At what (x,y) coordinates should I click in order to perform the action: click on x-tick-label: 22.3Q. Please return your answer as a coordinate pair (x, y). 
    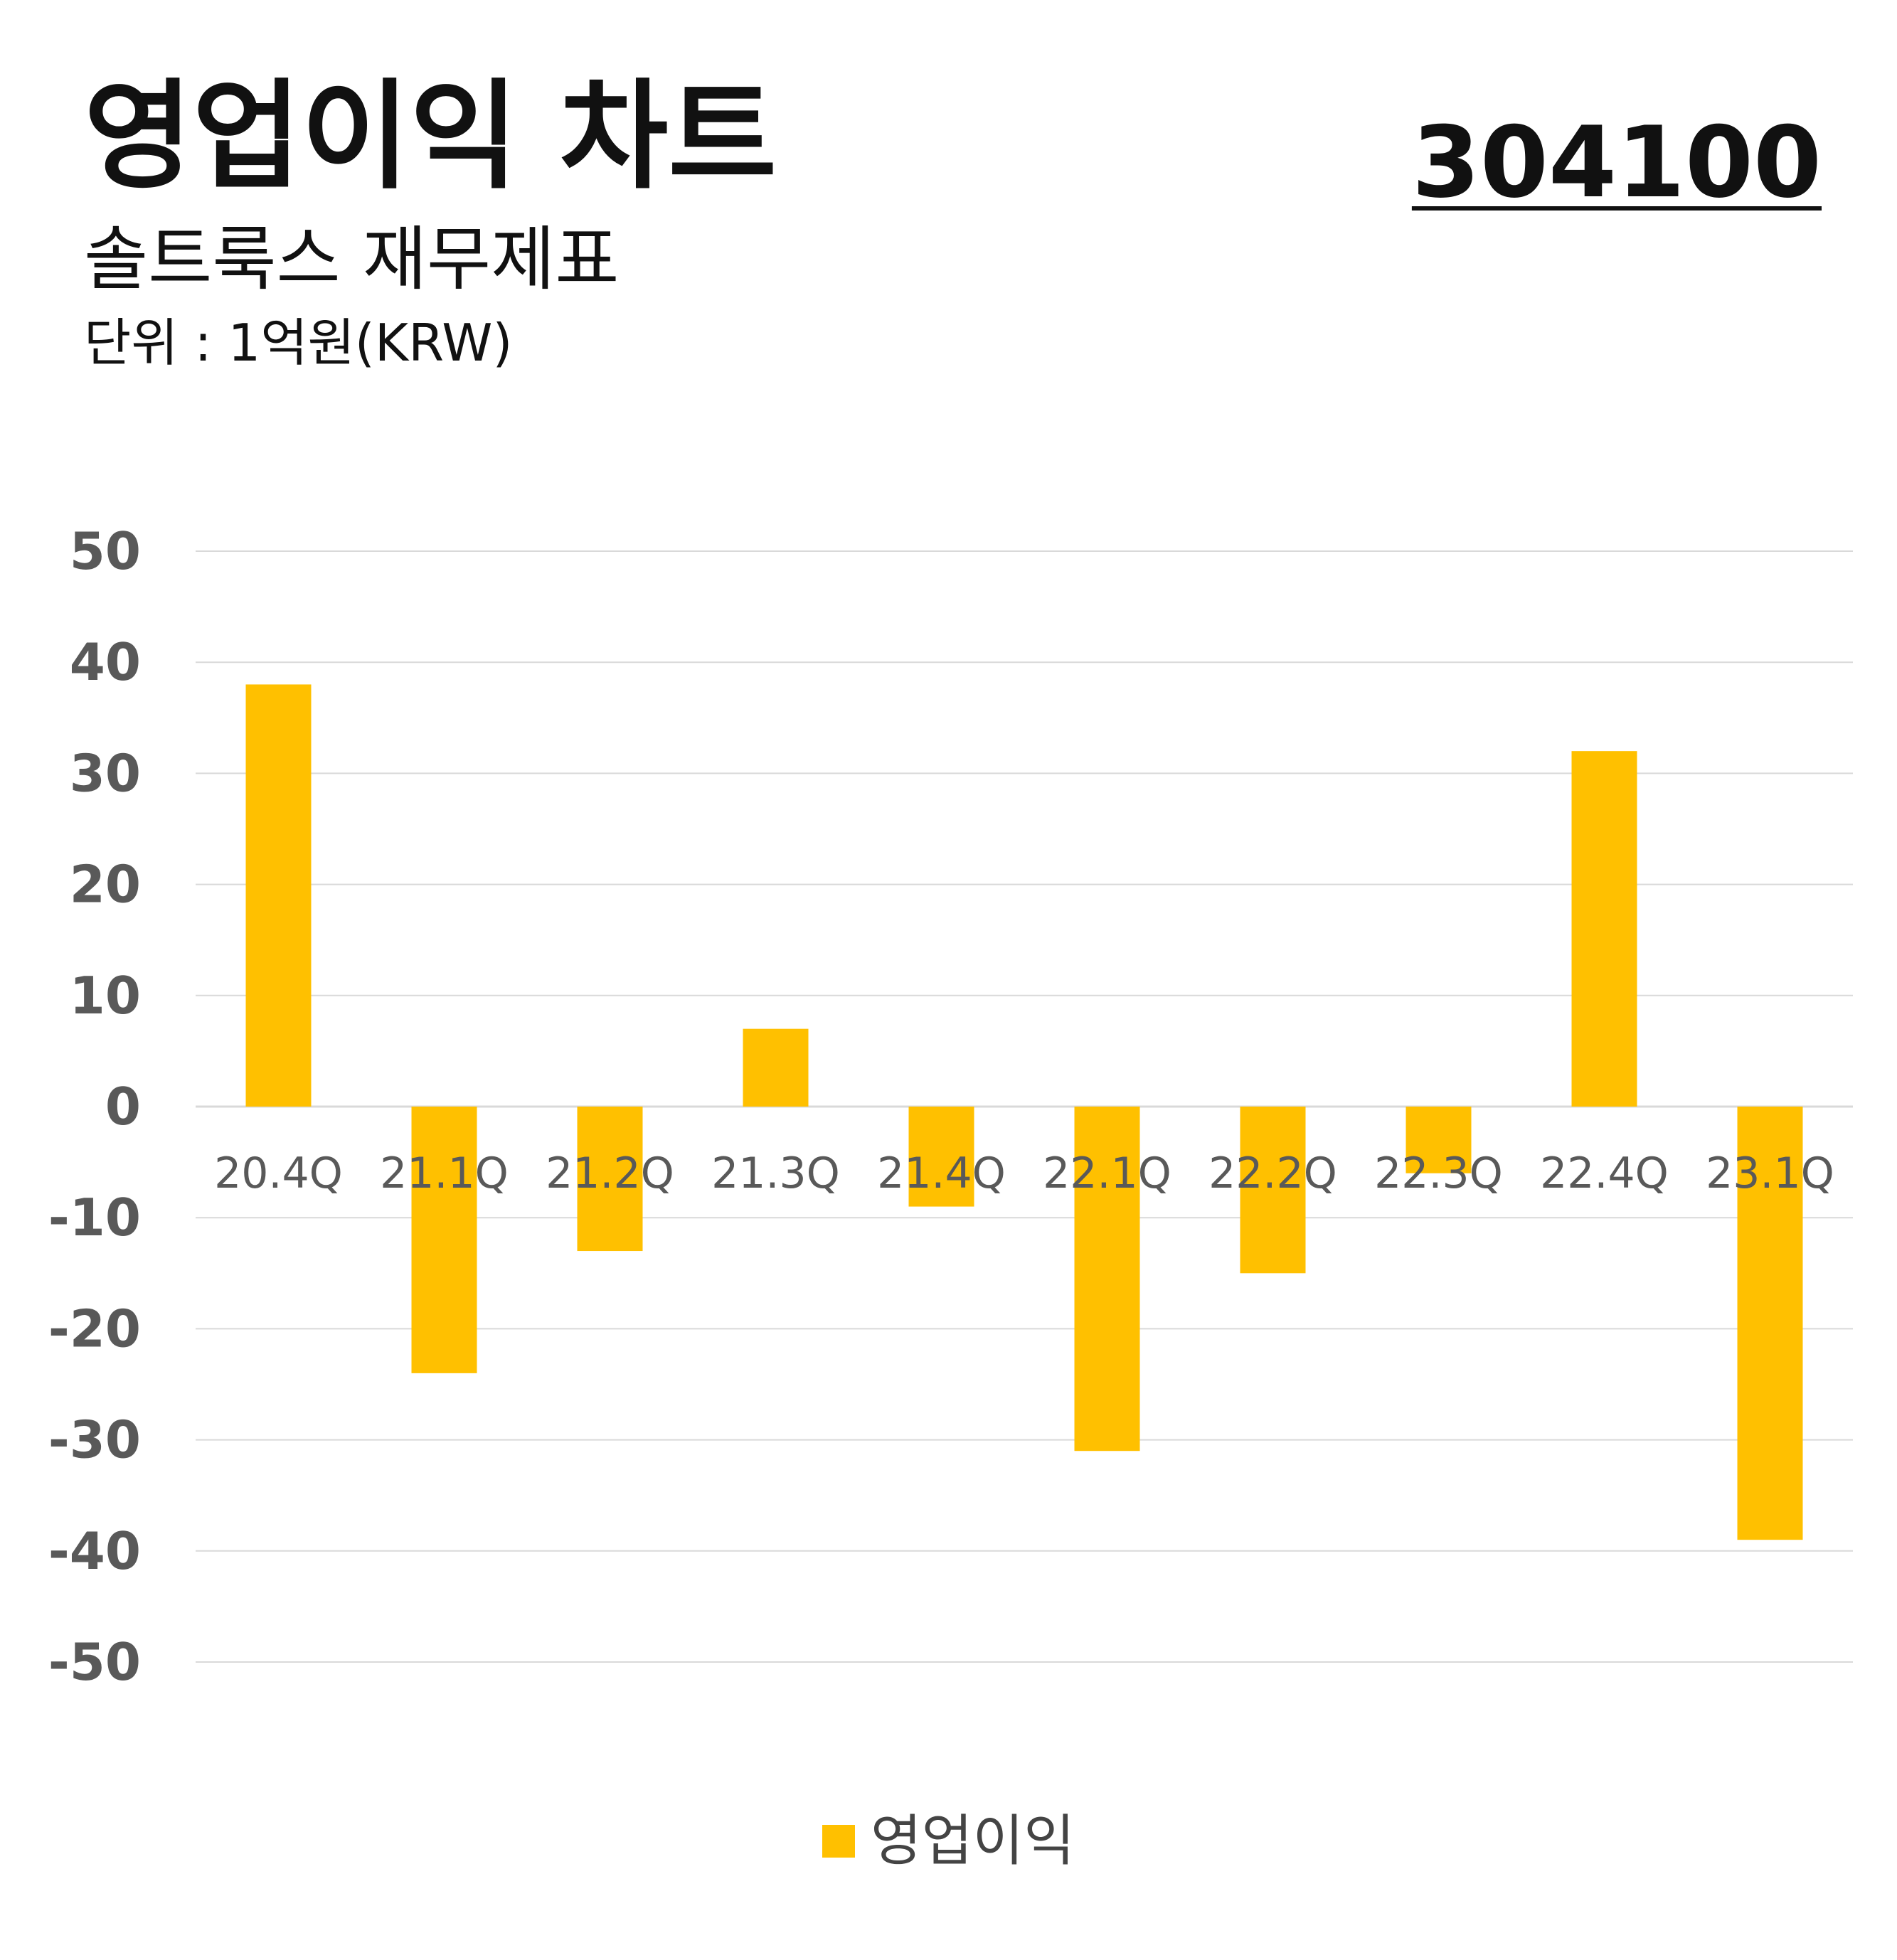
    Looking at the image, I should click on (1438, 1173).